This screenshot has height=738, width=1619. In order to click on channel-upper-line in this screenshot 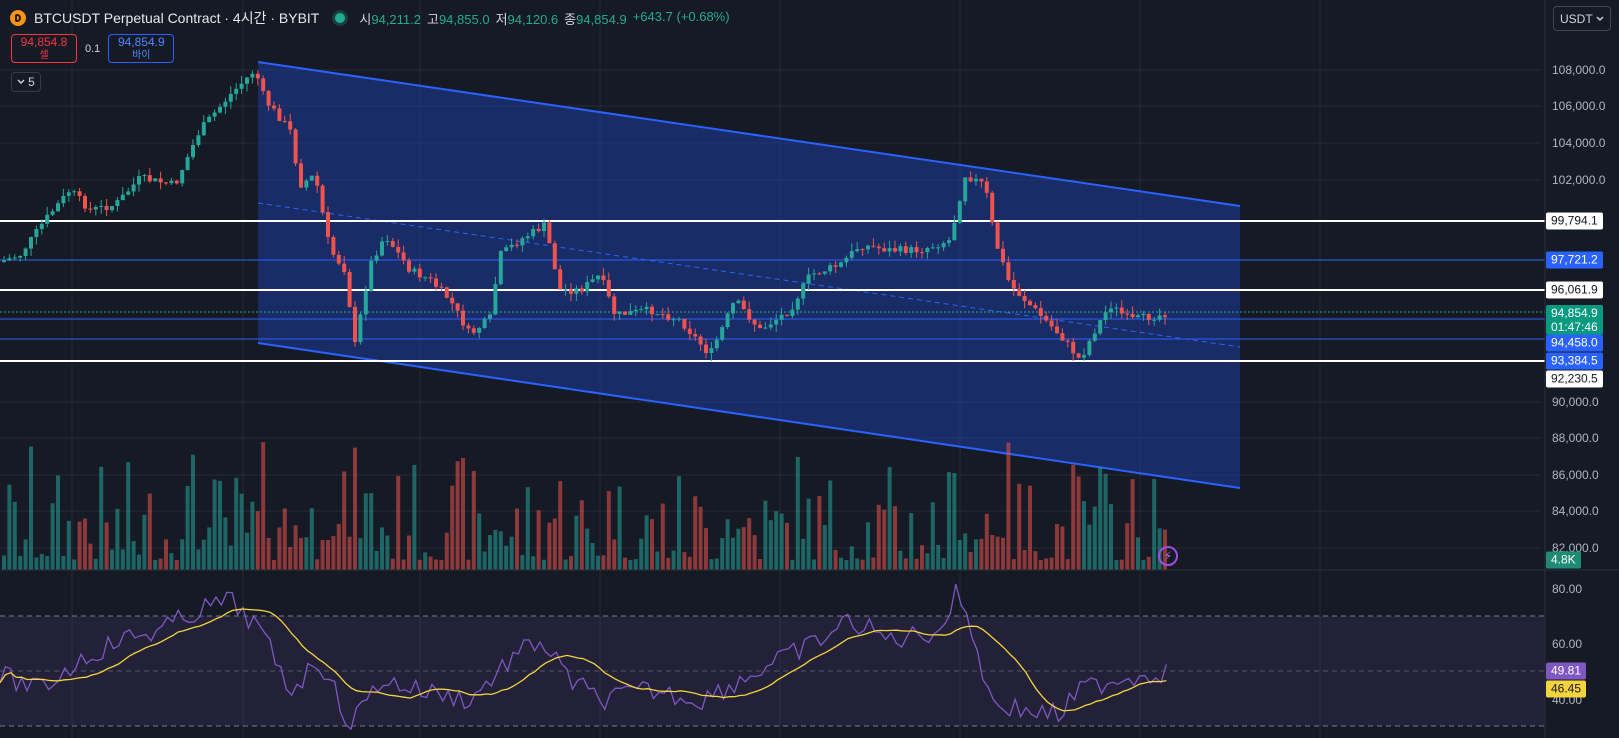, I will do `click(749, 134)`.